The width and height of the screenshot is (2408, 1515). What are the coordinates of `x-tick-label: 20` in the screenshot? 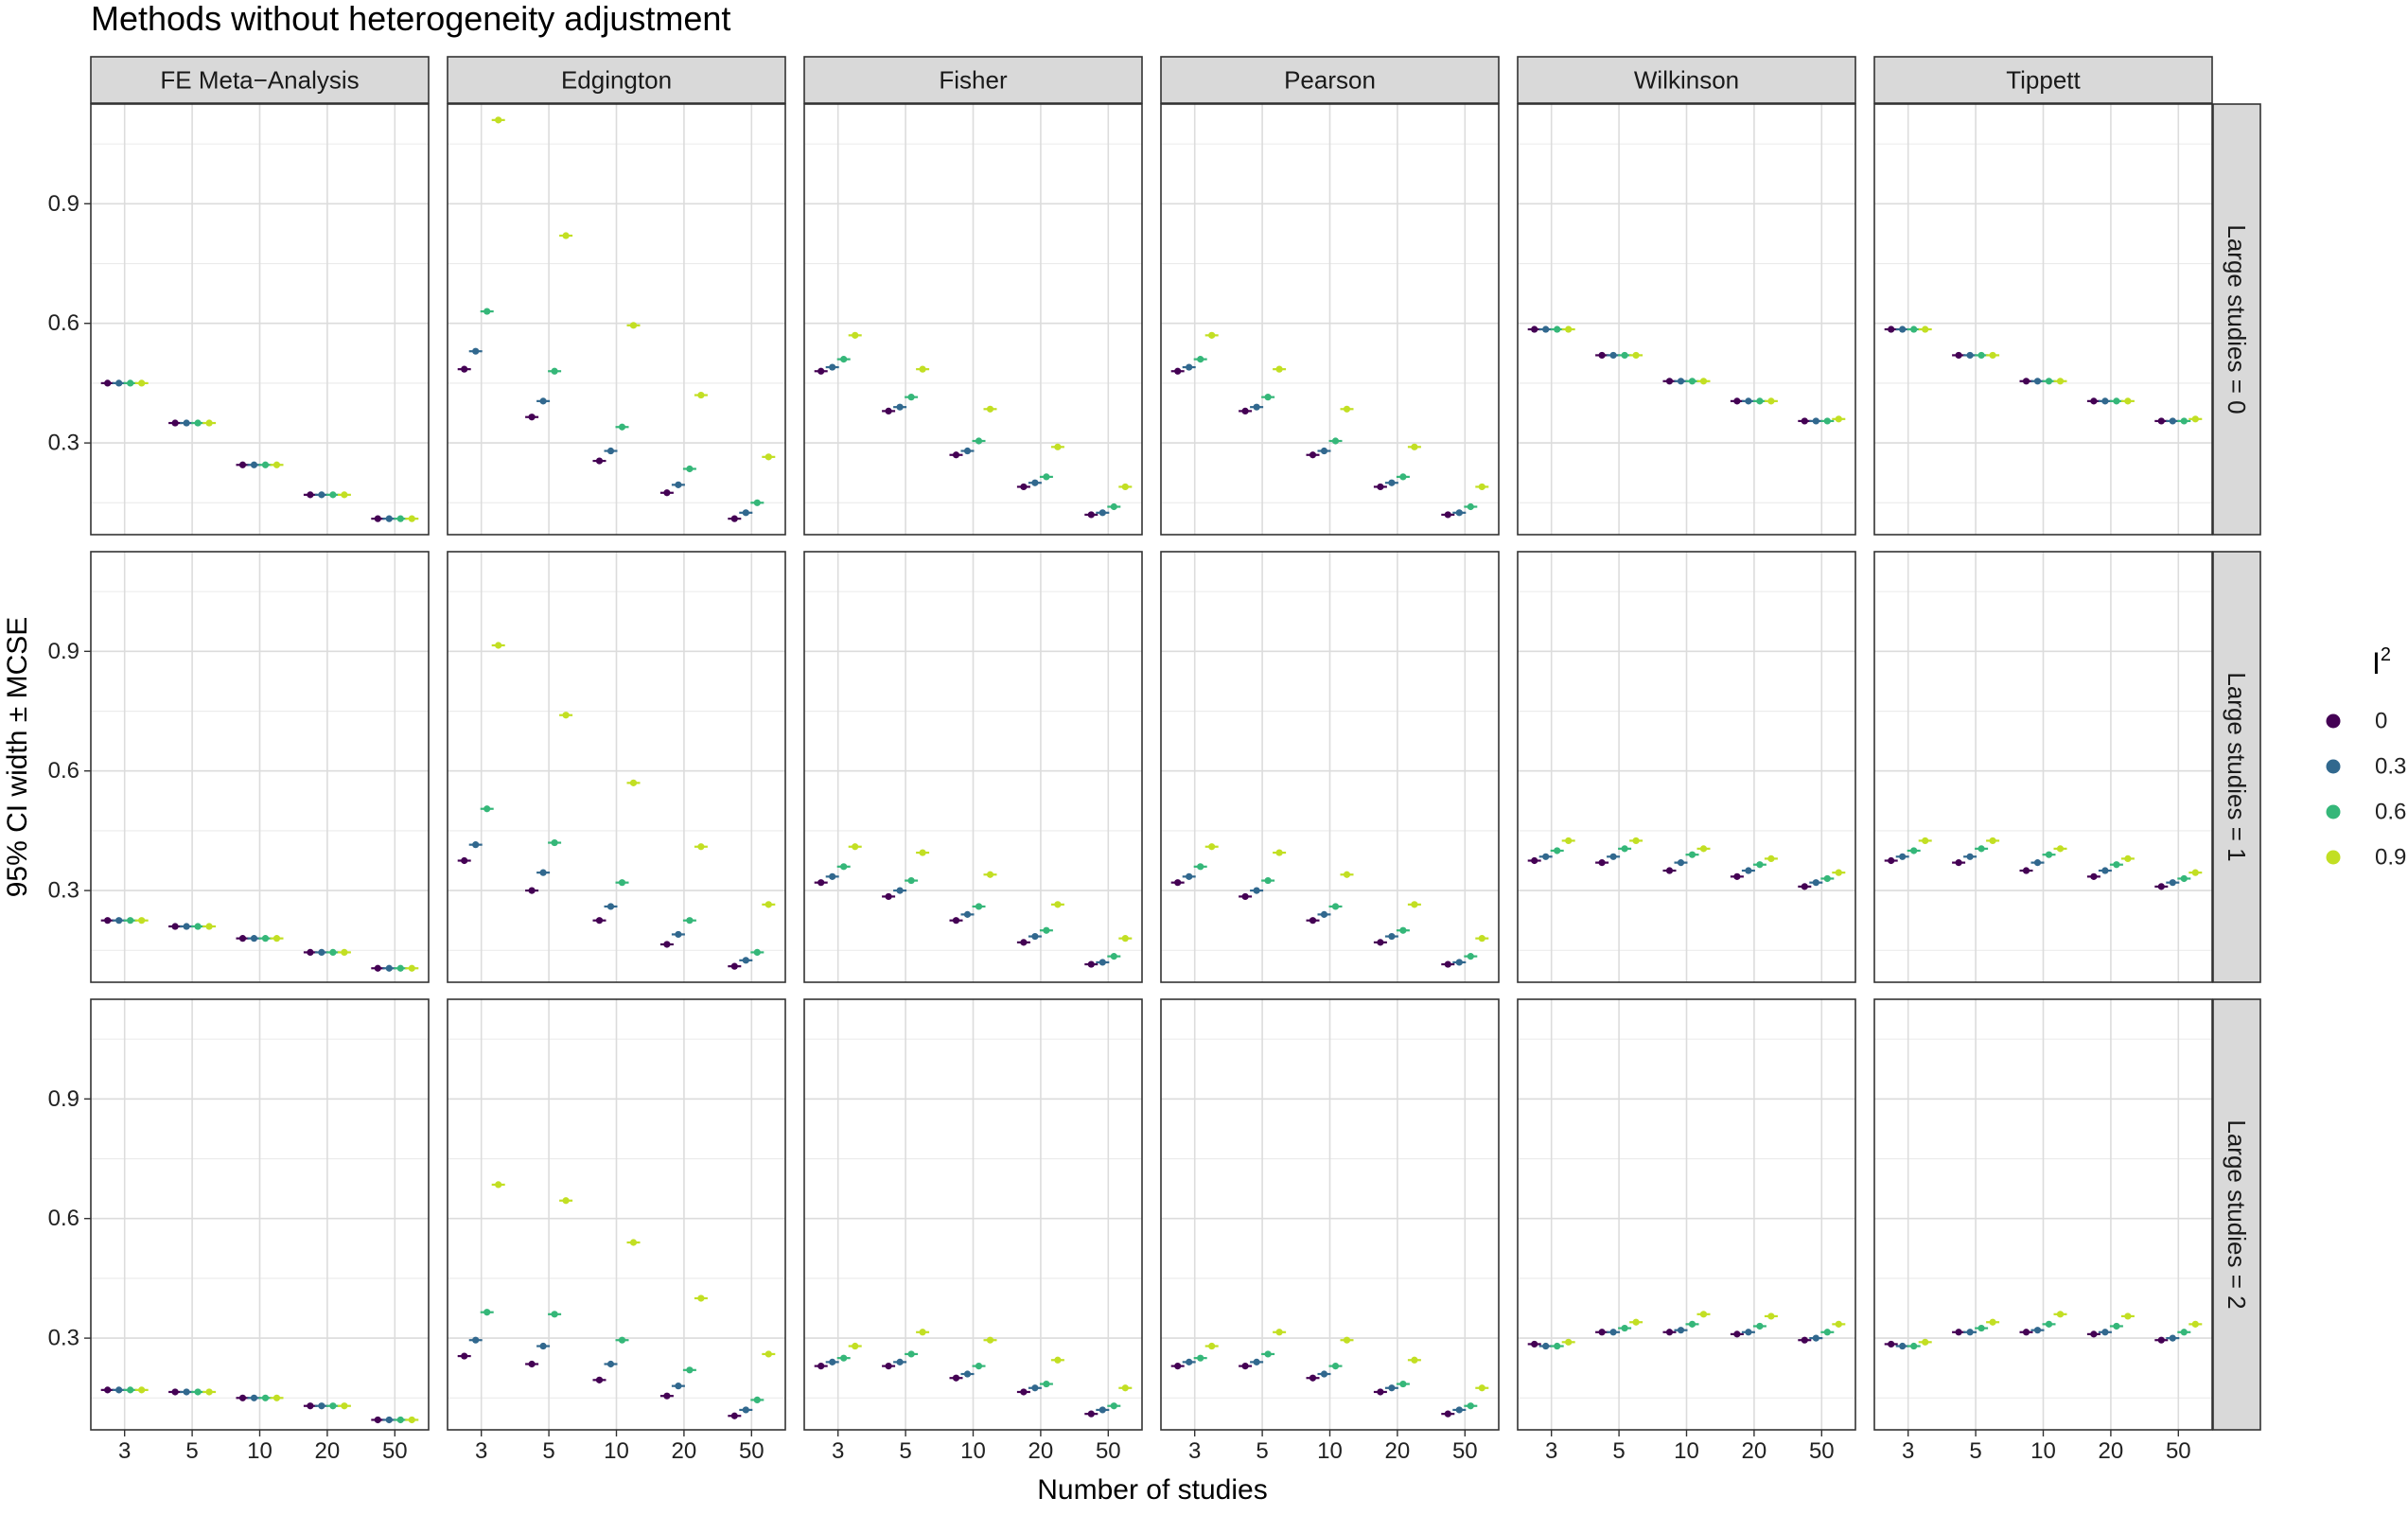 It's located at (2111, 1451).